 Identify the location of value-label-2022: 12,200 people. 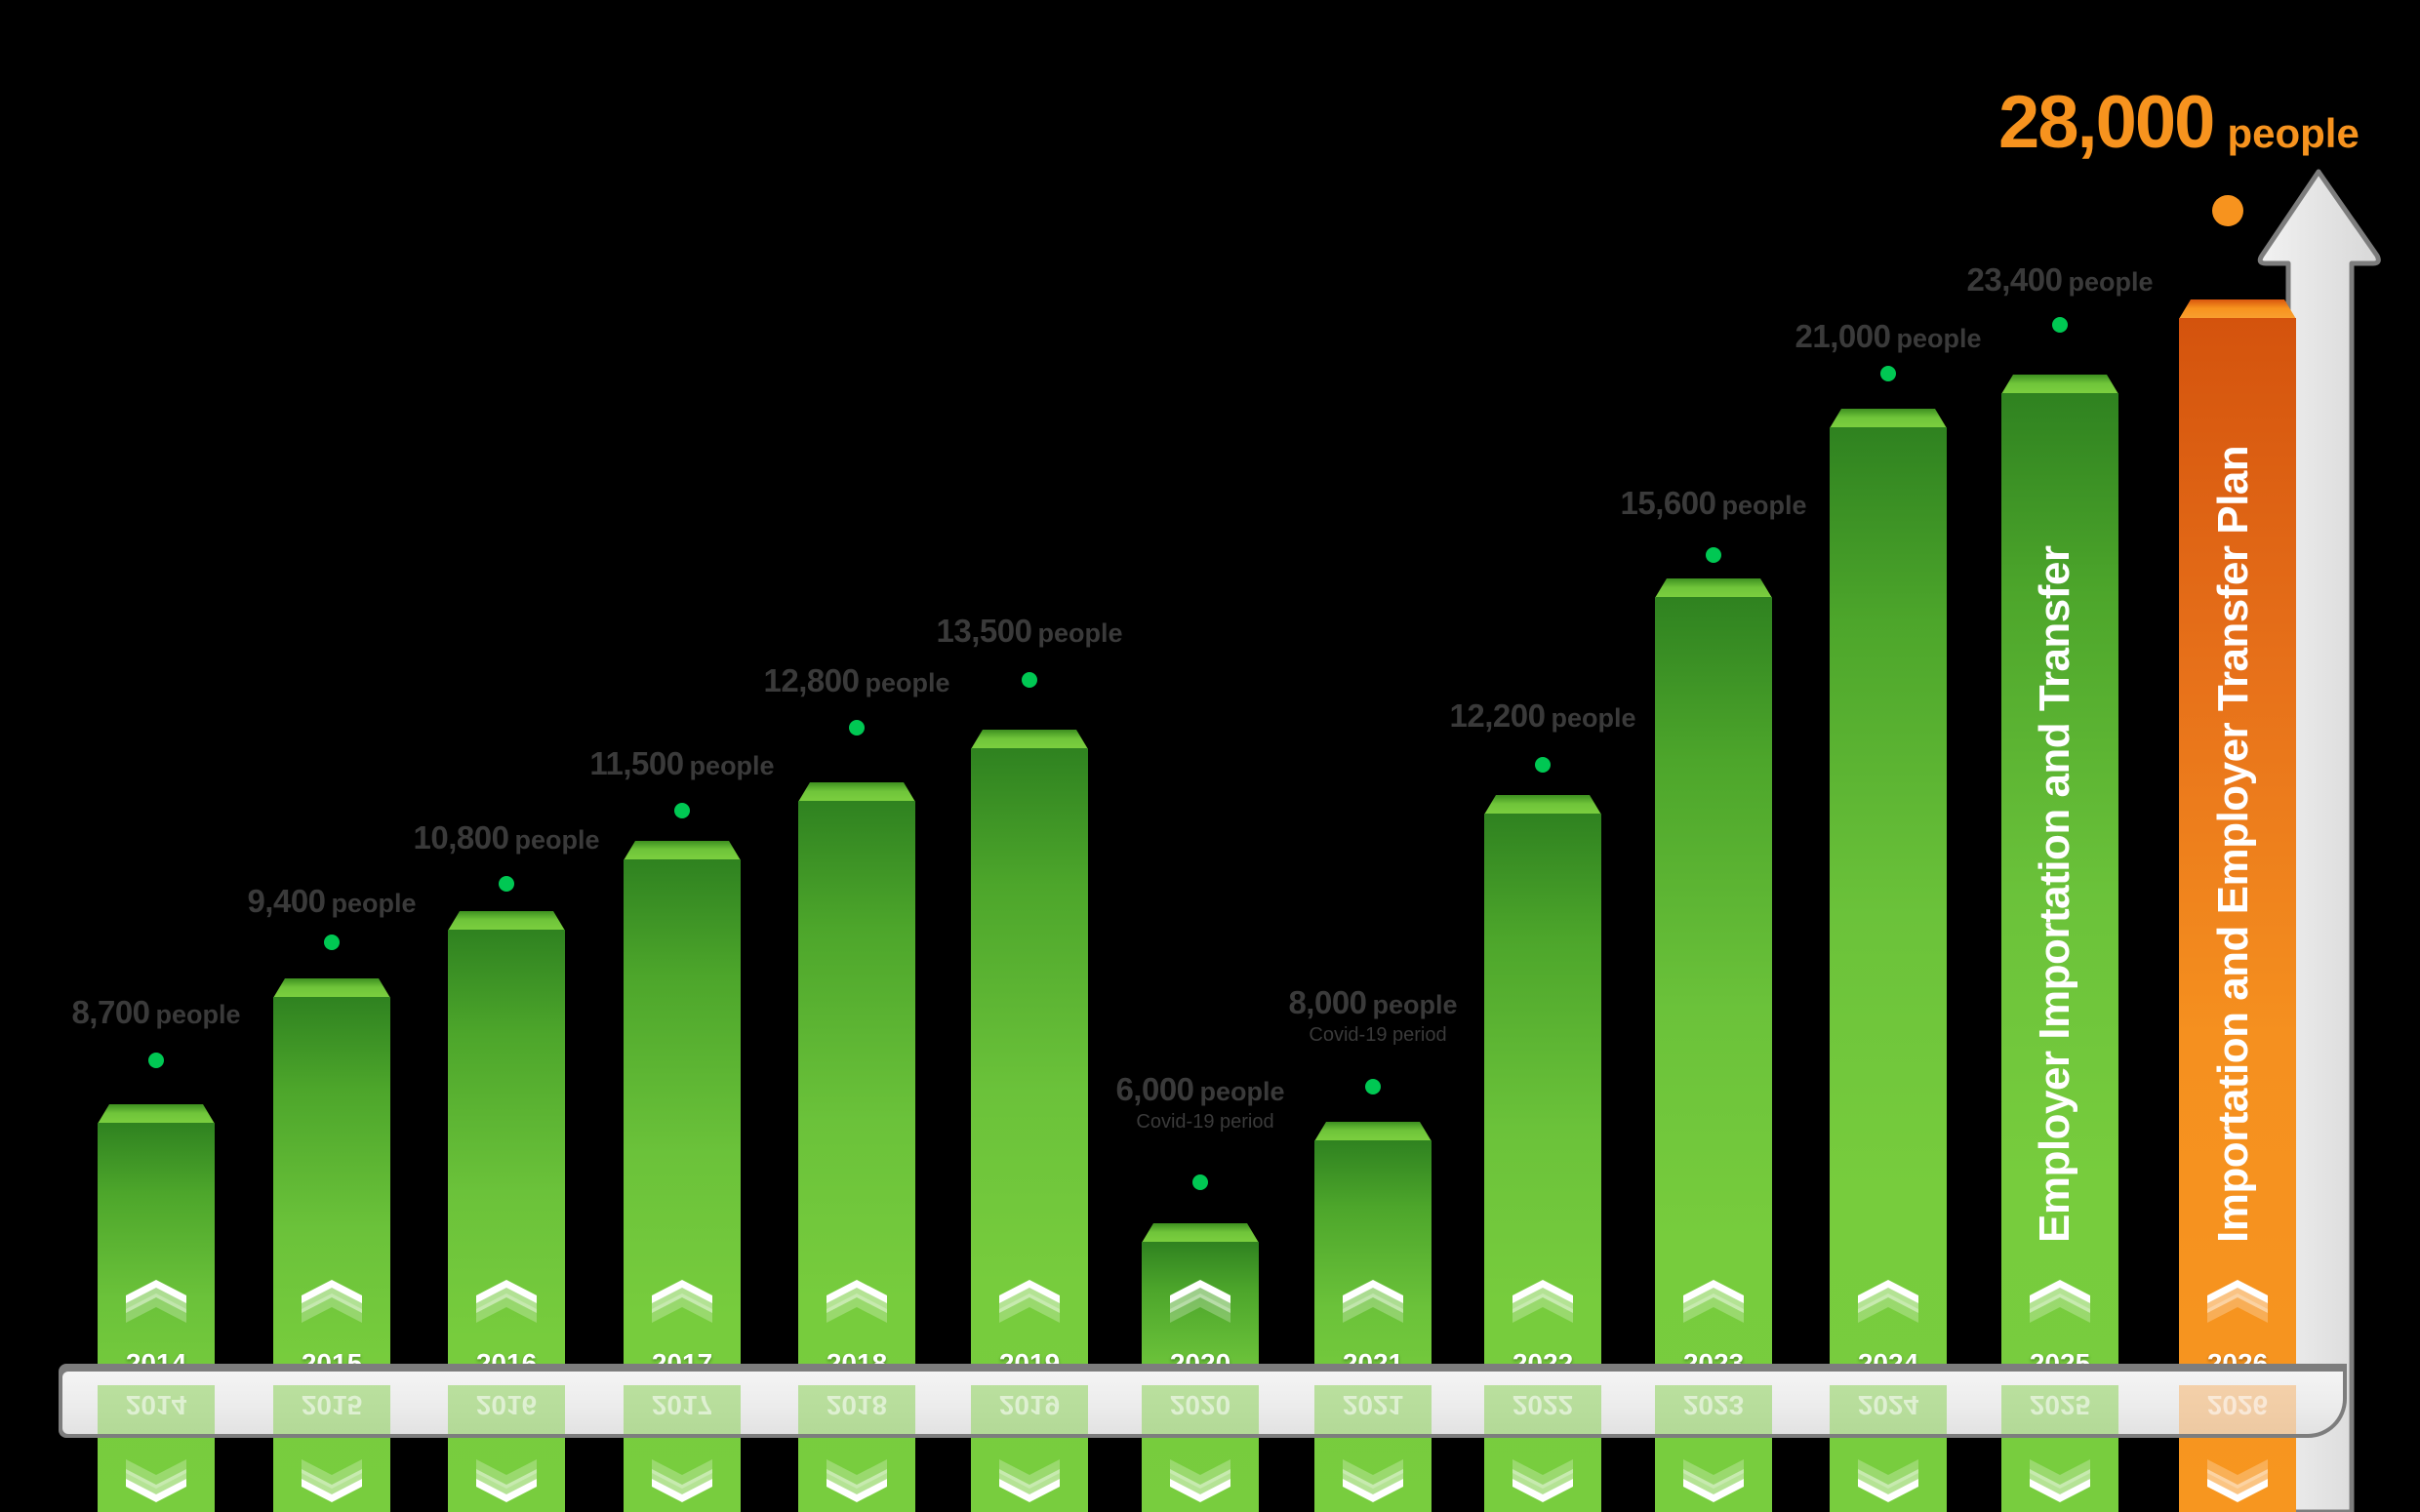
(1543, 715).